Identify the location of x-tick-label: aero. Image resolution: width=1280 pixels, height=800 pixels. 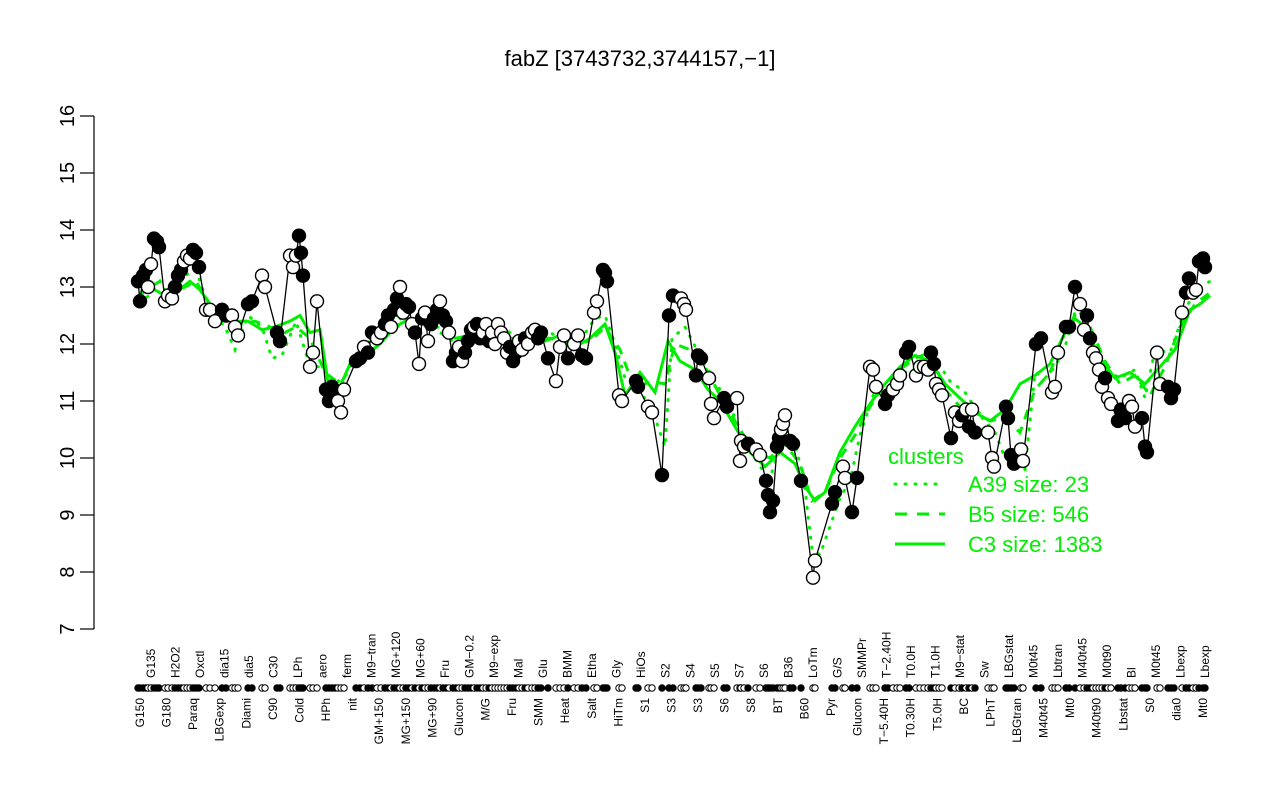
(323, 666).